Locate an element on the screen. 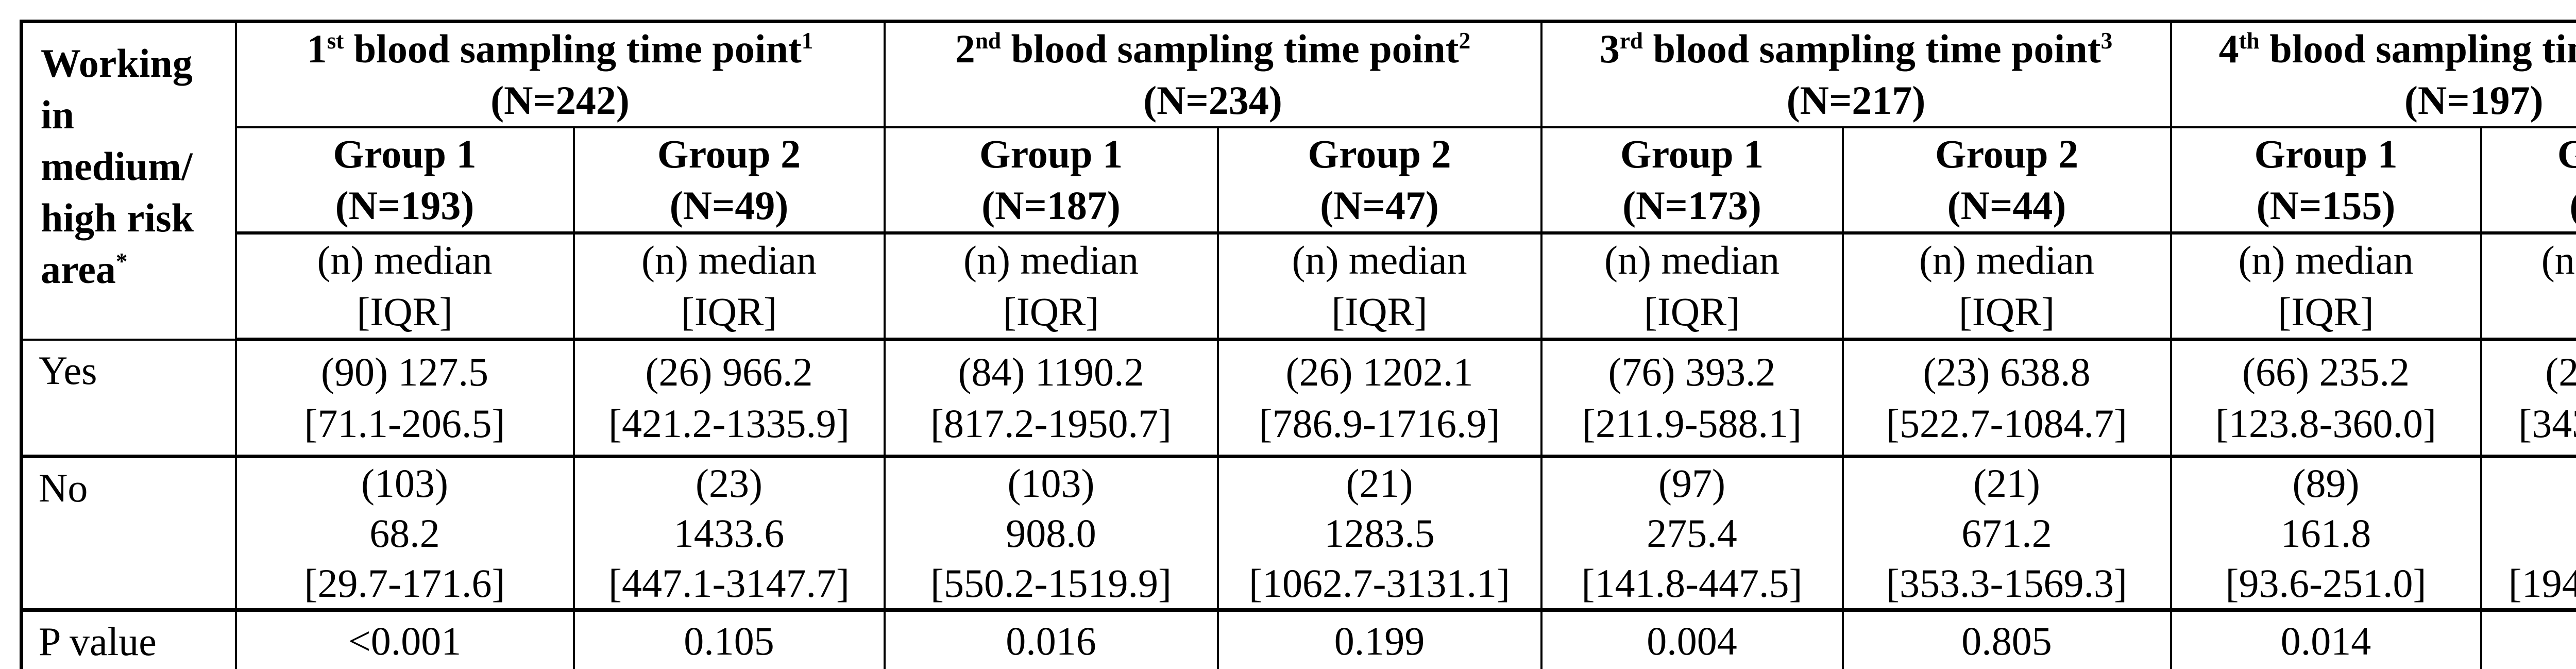 This screenshot has height=669, width=2576. iqr-value: [817.2-1950.7] is located at coordinates (1051, 424).